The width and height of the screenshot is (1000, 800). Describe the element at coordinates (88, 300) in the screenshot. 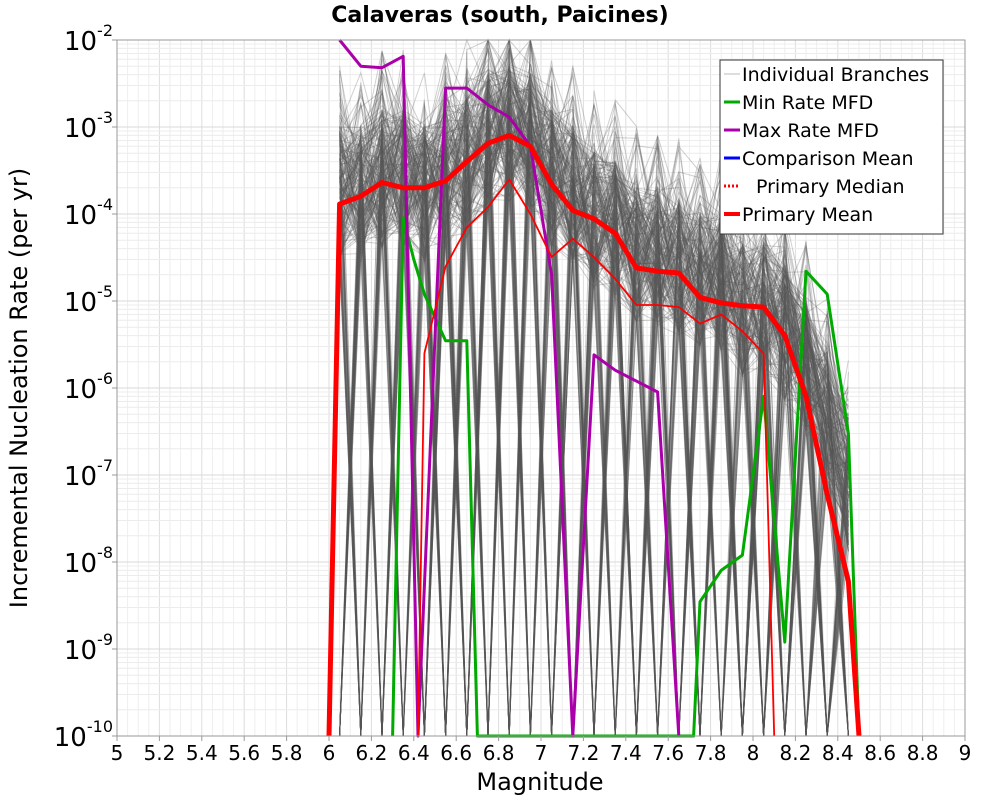

I see `y-tick-label: 10⁻⁵` at that location.